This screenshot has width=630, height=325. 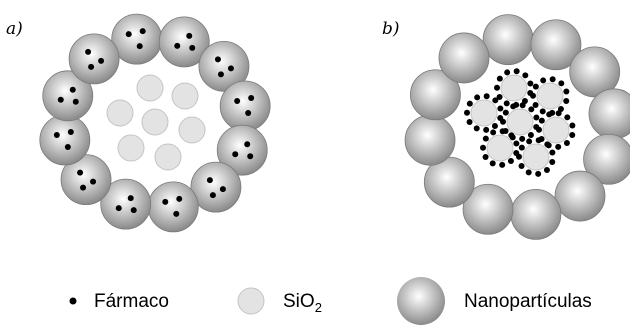 What do you see at coordinates (520, 122) in the screenshot?
I see `panel-b-drug-molecules` at bounding box center [520, 122].